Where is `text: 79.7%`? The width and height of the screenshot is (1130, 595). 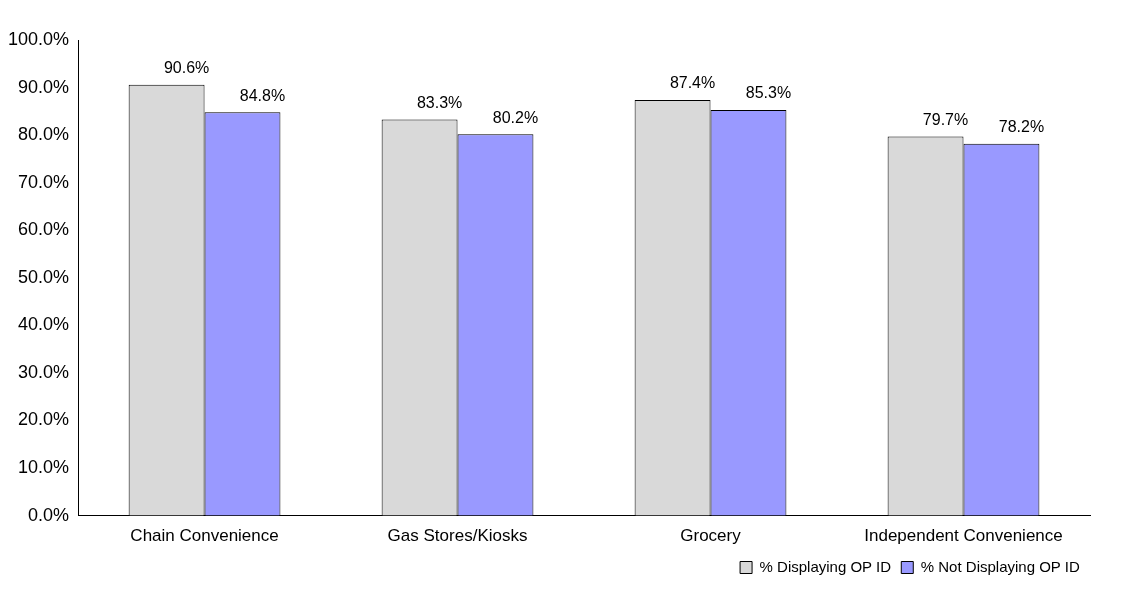
text: 79.7% is located at coordinates (945, 119).